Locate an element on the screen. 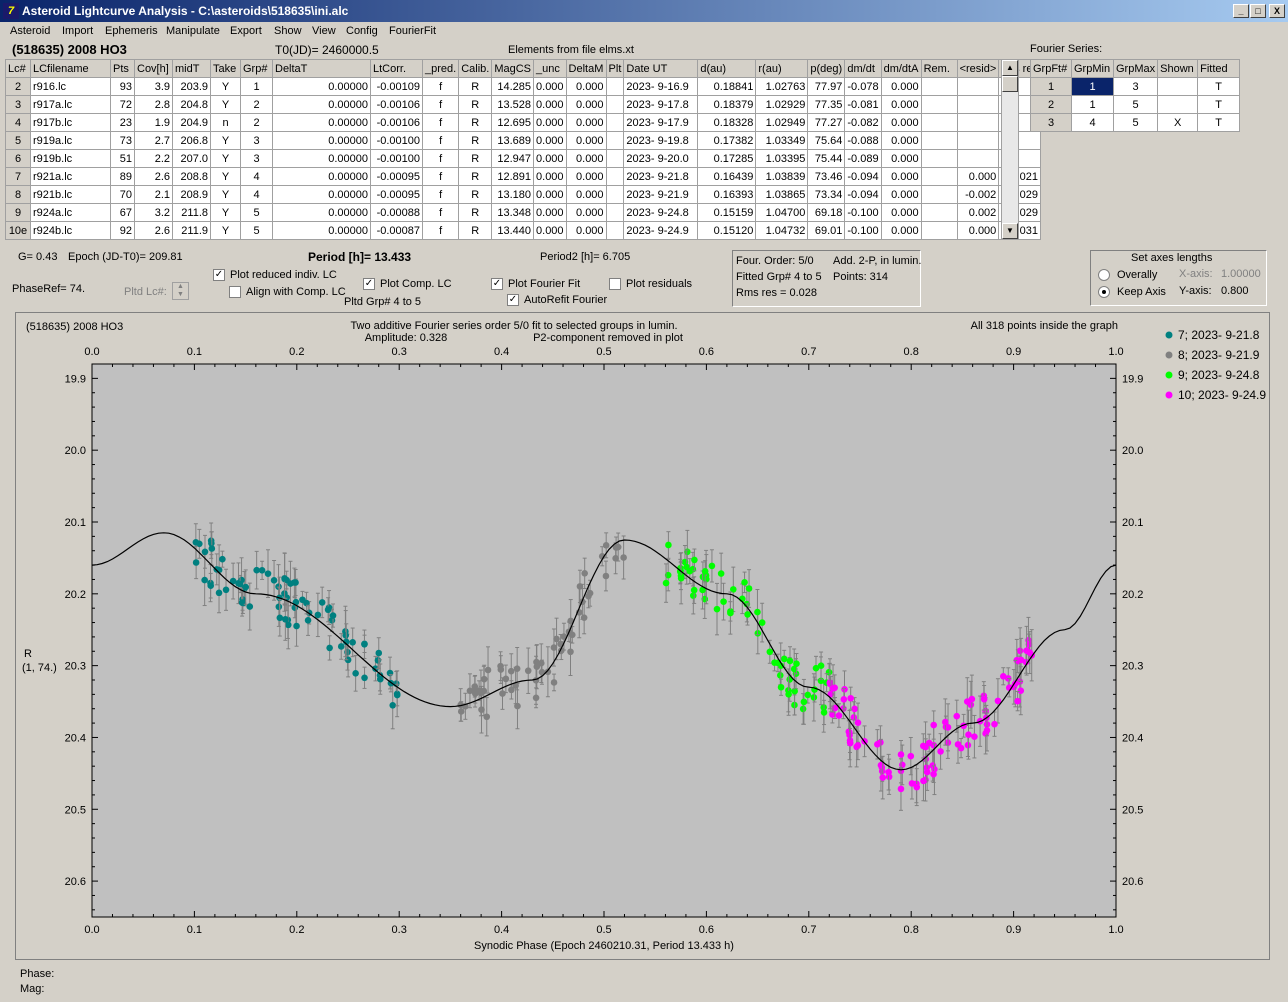 The height and width of the screenshot is (1002, 1288). table-cell: 2 is located at coordinates (18, 86).